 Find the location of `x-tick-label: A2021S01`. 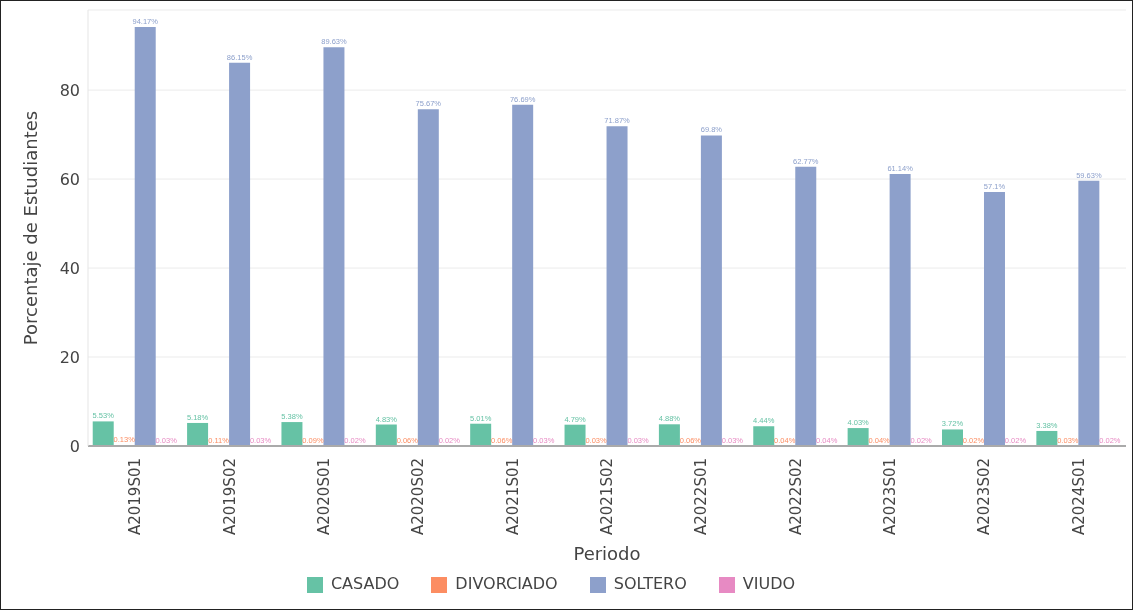

x-tick-label: A2021S01 is located at coordinates (512, 497).